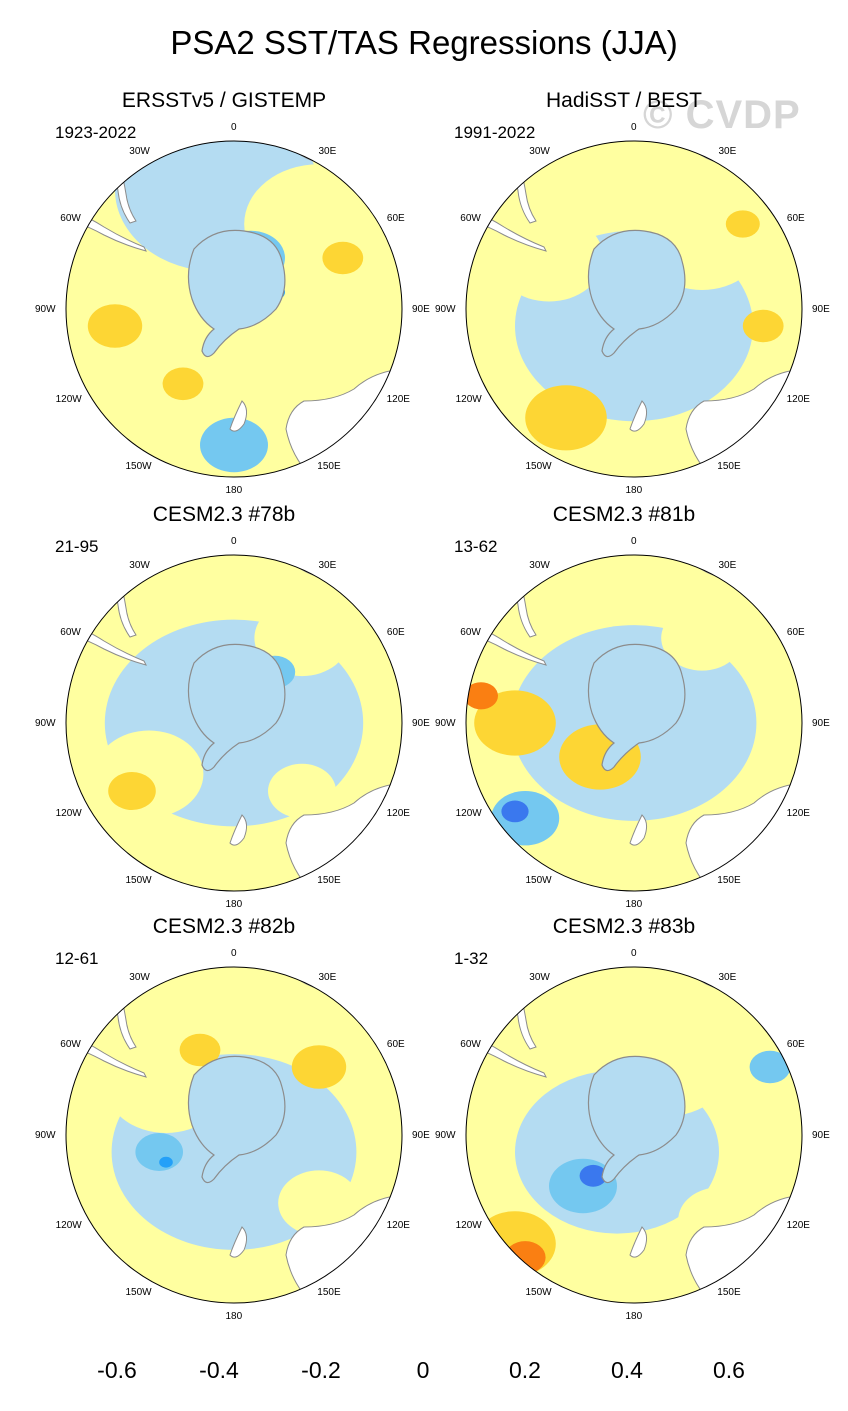  What do you see at coordinates (495, 132) in the screenshot?
I see `panel-period: 1991-2022` at bounding box center [495, 132].